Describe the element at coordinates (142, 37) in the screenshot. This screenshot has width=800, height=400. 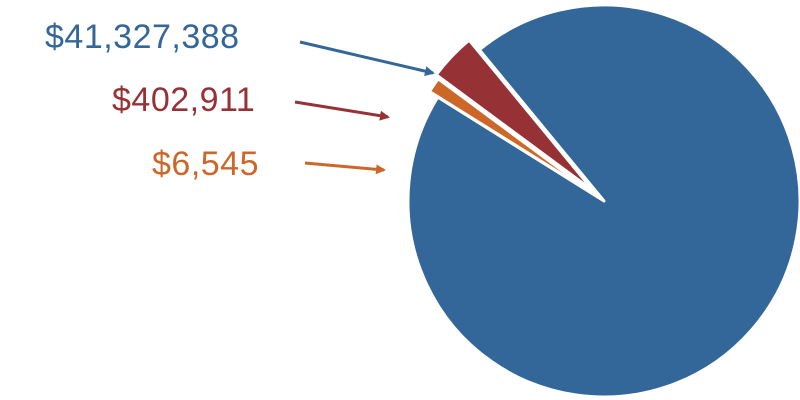
I see `slice-label-1: $41,327,388` at that location.